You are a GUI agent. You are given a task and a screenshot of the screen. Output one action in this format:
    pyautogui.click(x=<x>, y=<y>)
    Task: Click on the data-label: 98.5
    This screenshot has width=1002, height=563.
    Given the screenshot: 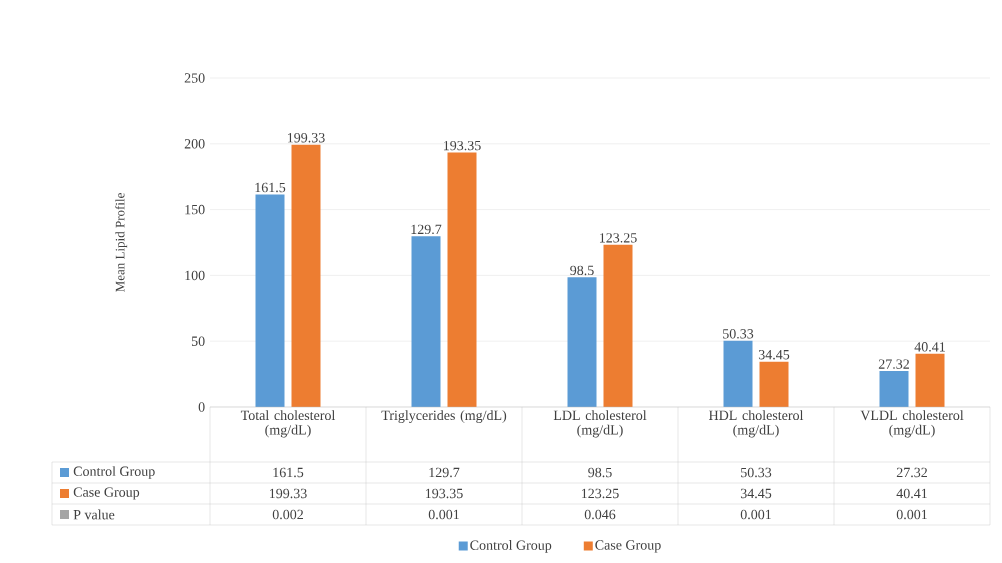 What is the action you would take?
    pyautogui.click(x=600, y=472)
    